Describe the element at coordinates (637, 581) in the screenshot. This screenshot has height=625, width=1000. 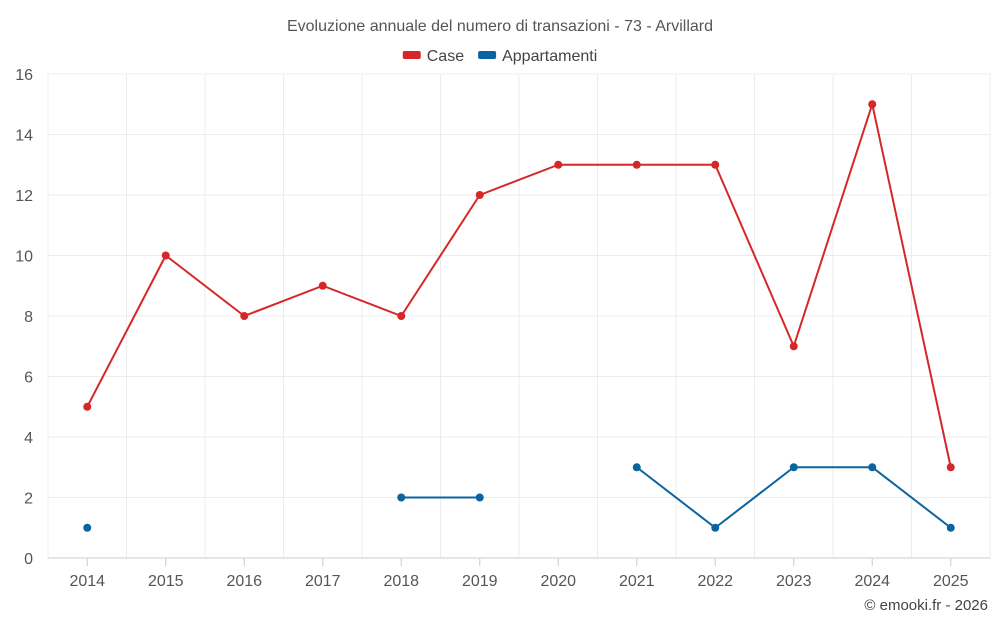
I see `x-tick-label: 2021` at that location.